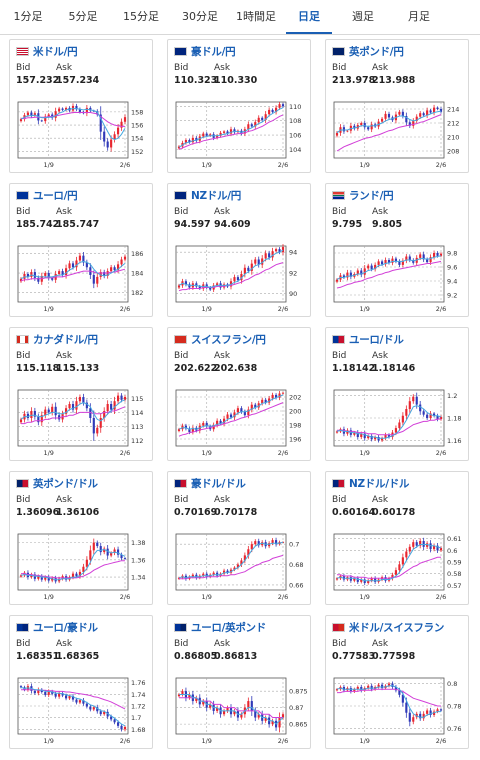 The height and width of the screenshot is (760, 480). I want to click on currency-pair-title: NZドル/ドル, so click(379, 484).